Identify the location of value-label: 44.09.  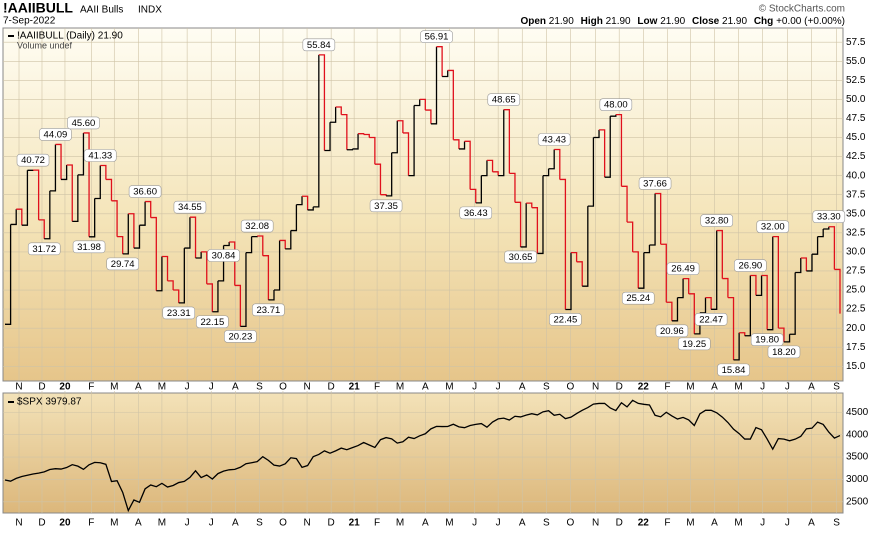
(56, 134).